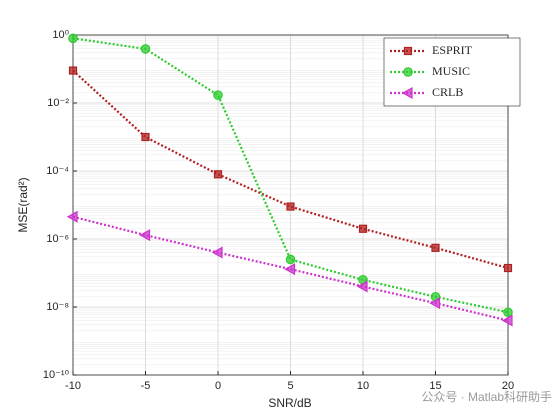 The height and width of the screenshot is (420, 560). What do you see at coordinates (23, 204) in the screenshot?
I see `y-axis-label: MSE(rad²)` at bounding box center [23, 204].